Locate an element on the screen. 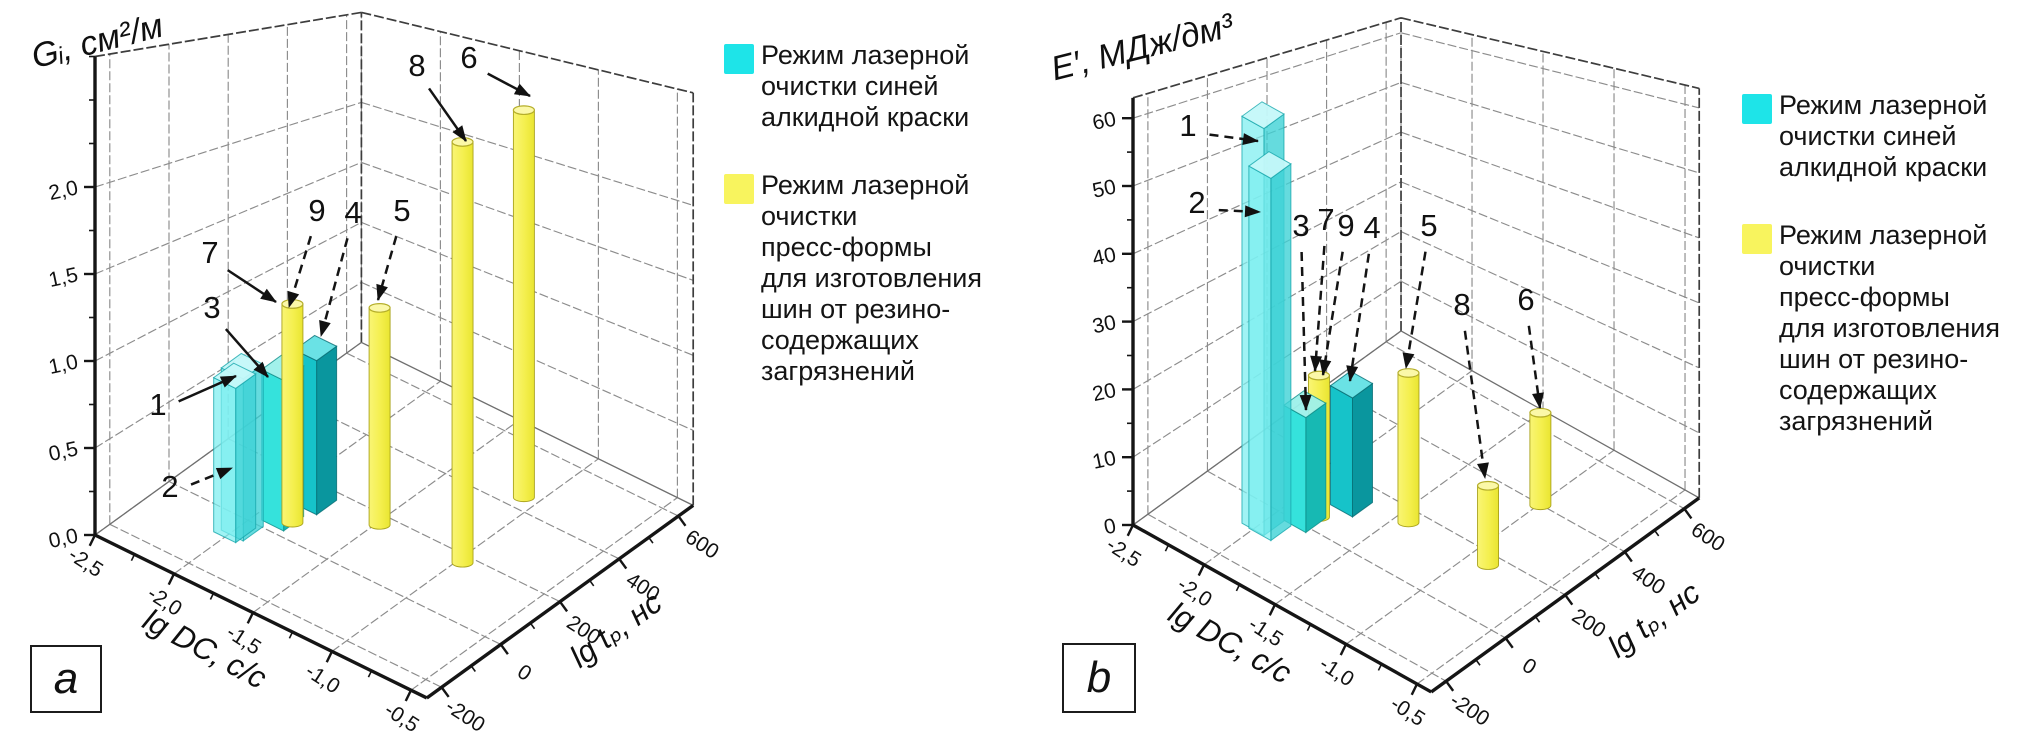  z-axis-title: E′, МДж/дм³ is located at coordinates (1143, 47).